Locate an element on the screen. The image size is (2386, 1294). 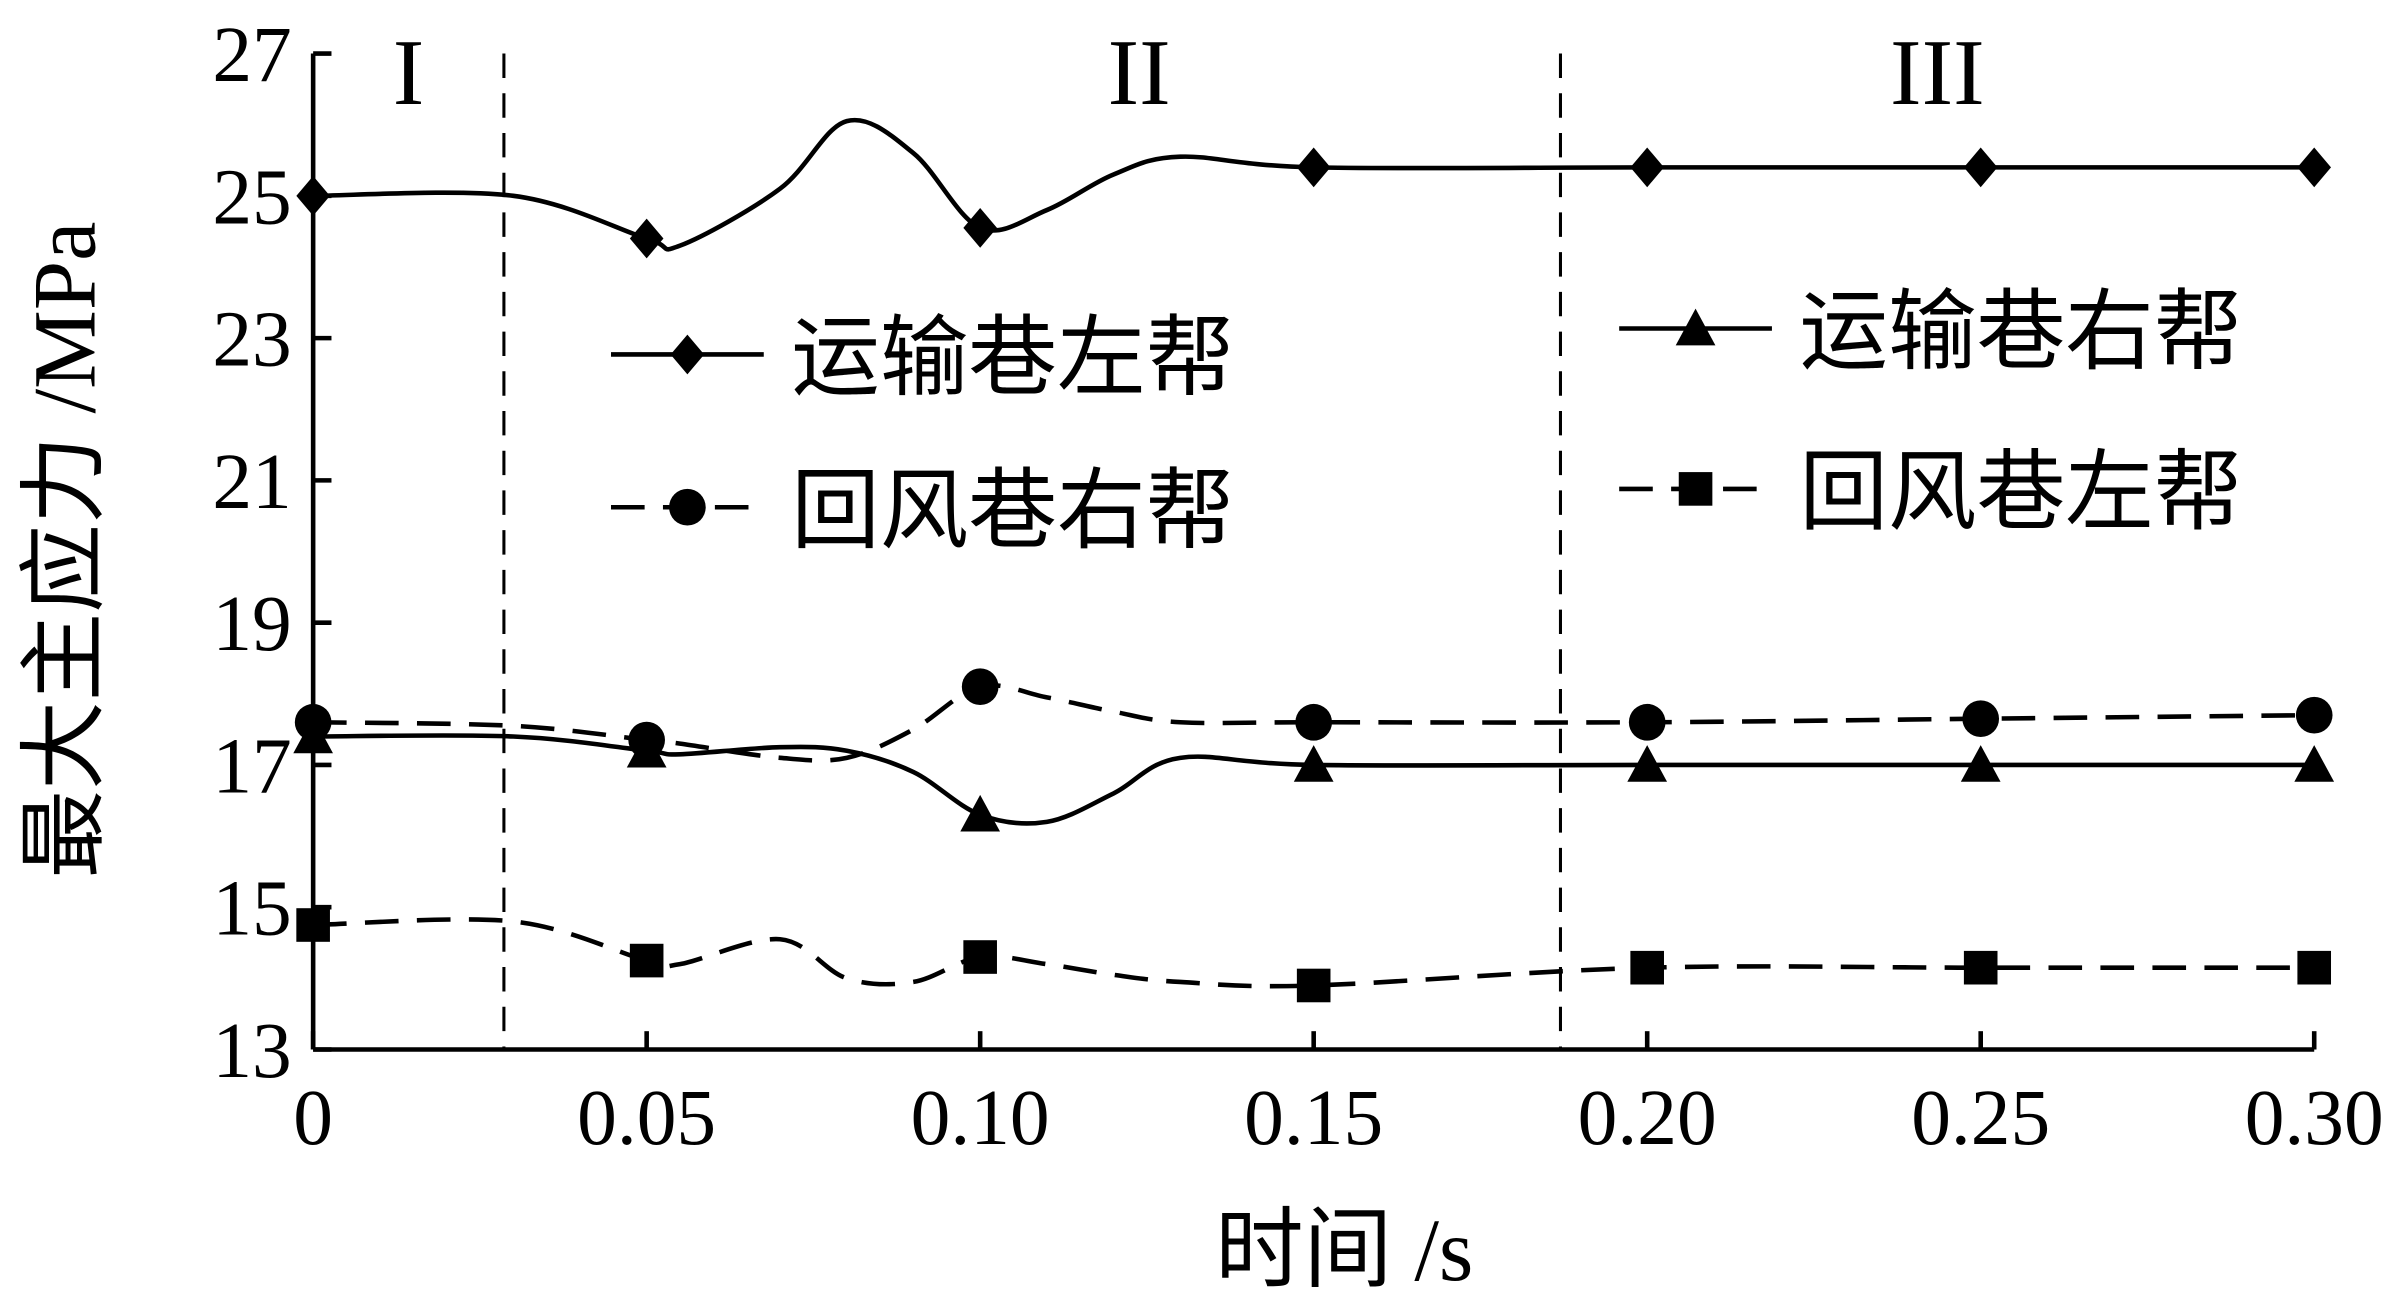
y-tick-label: 15 is located at coordinates (251, 909).